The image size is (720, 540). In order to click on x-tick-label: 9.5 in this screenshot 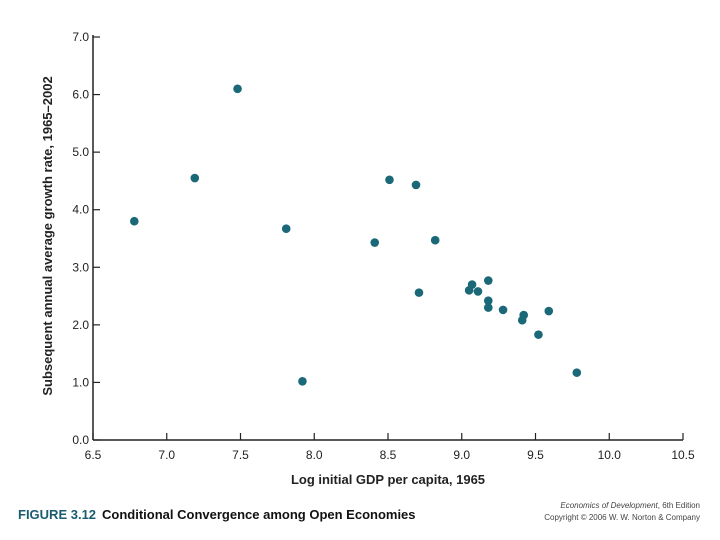, I will do `click(535, 455)`.